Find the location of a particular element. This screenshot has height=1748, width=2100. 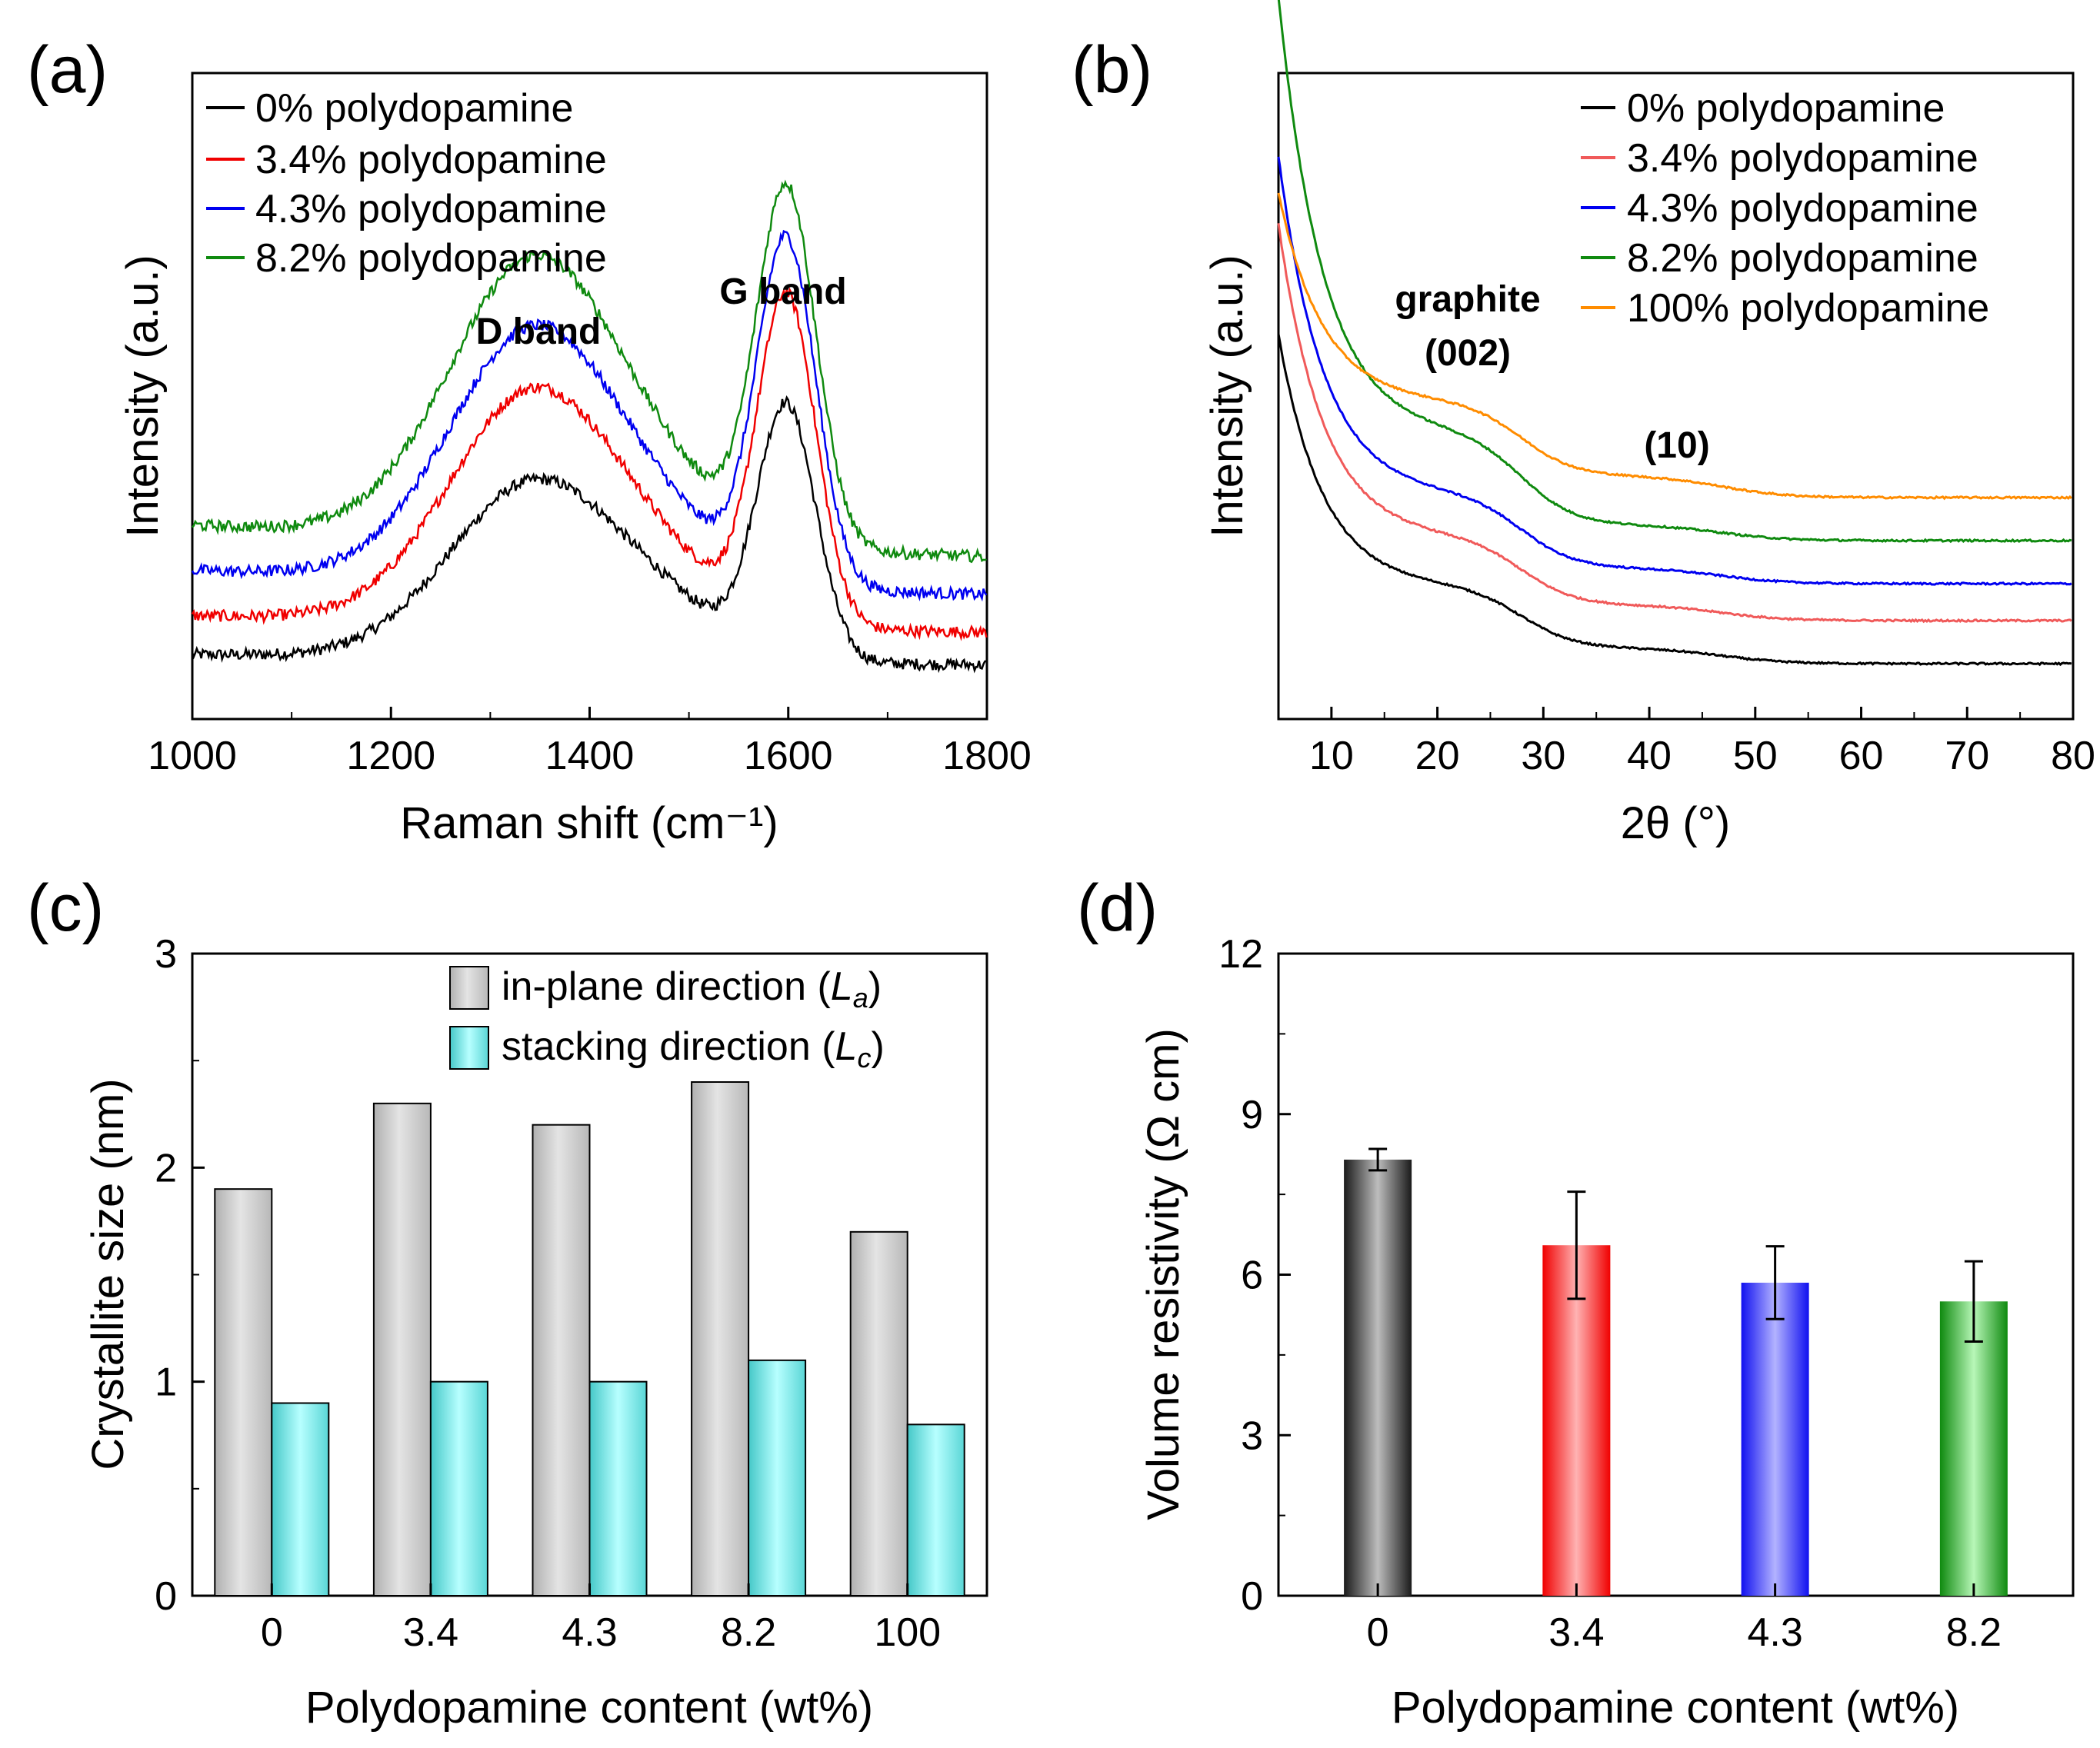

x-tick-label: 60 is located at coordinates (1862, 756).